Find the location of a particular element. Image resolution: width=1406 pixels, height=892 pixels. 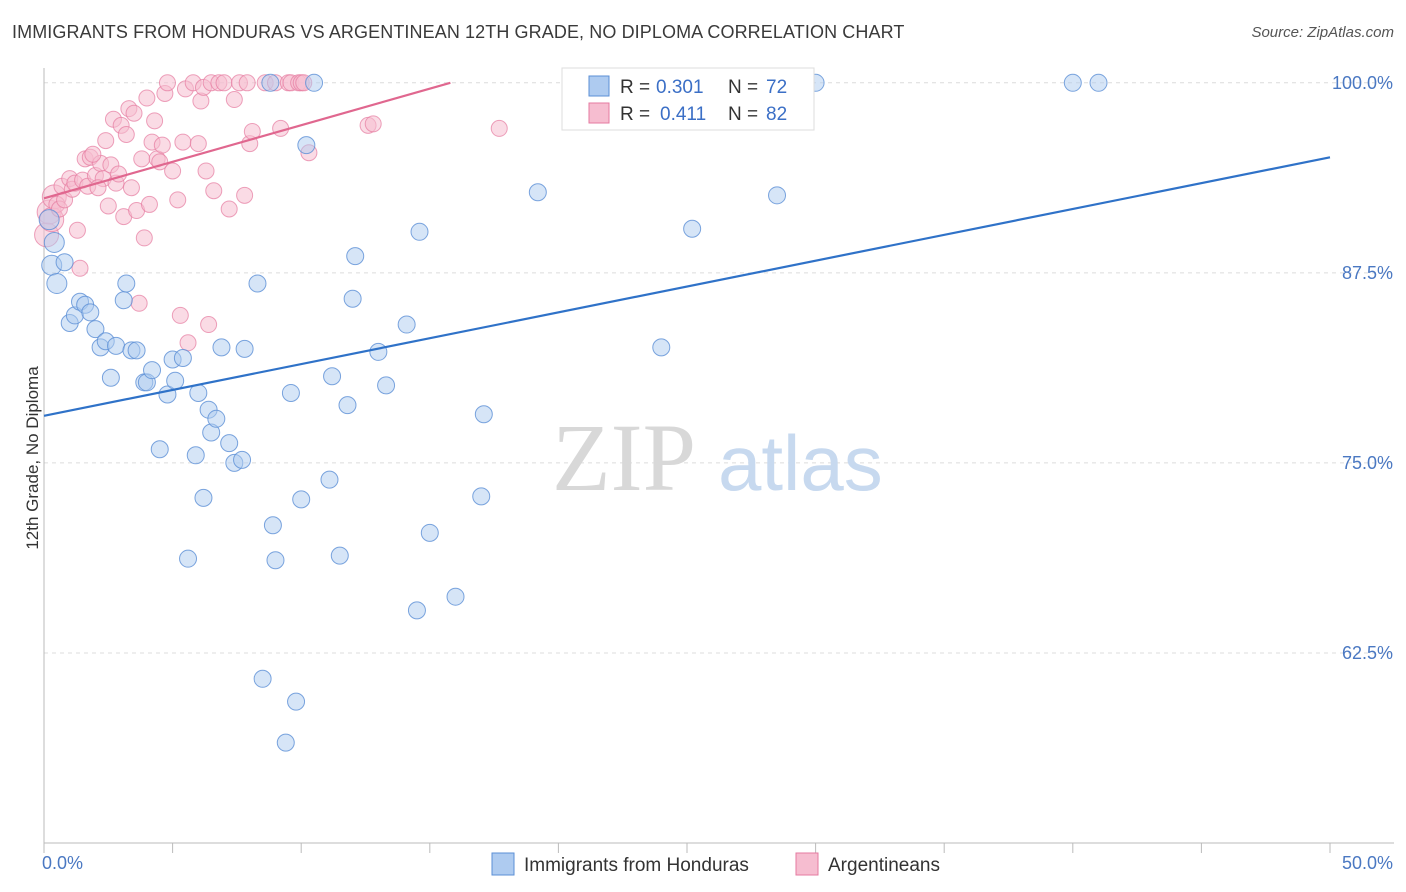

x-tick-labels: 0.0% 50.0% is located at coordinates (717, 863).